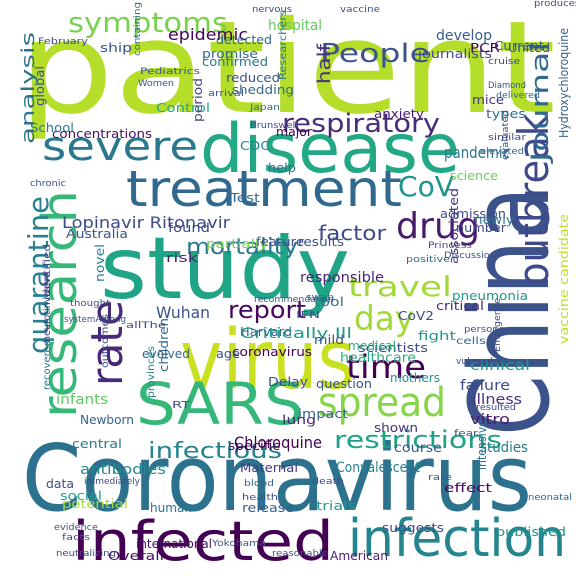 Image resolution: width=576 pixels, height=576 pixels. What do you see at coordinates (282, 168) in the screenshot?
I see `cloud-word: help` at bounding box center [282, 168].